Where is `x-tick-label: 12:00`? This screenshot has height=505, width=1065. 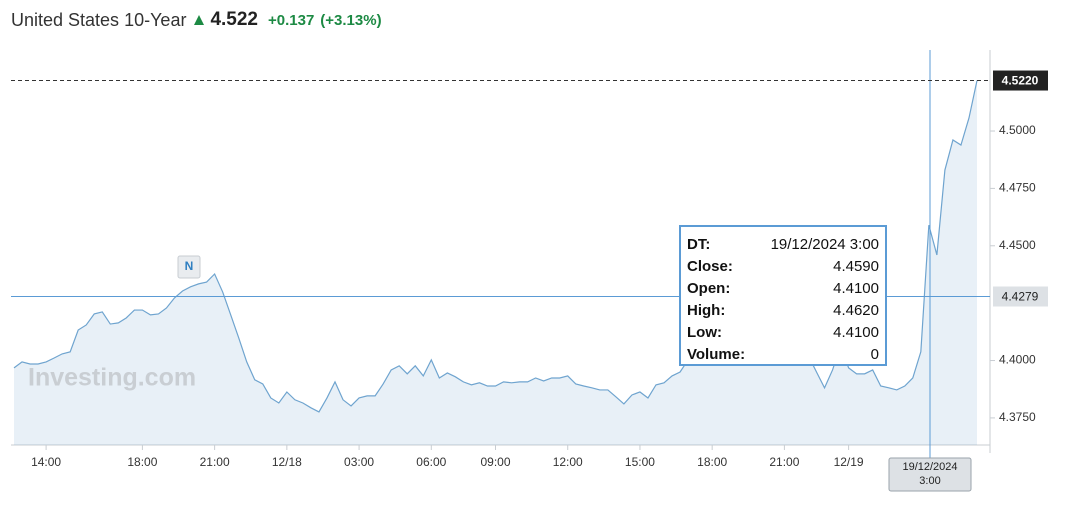
x-tick-label: 12:00 is located at coordinates (568, 462).